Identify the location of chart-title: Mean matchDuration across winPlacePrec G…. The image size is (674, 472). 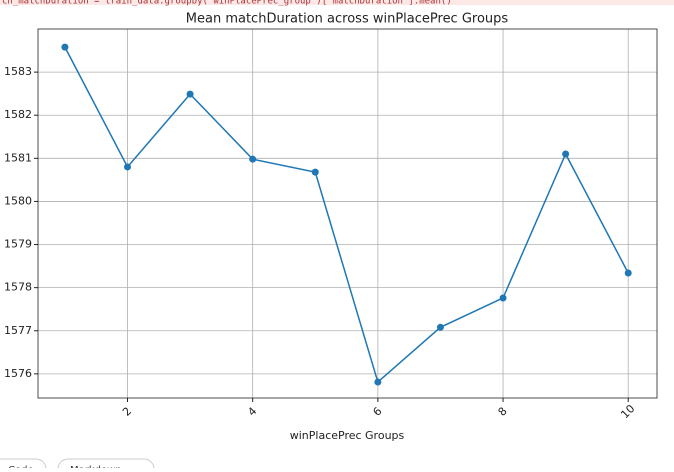
(347, 19).